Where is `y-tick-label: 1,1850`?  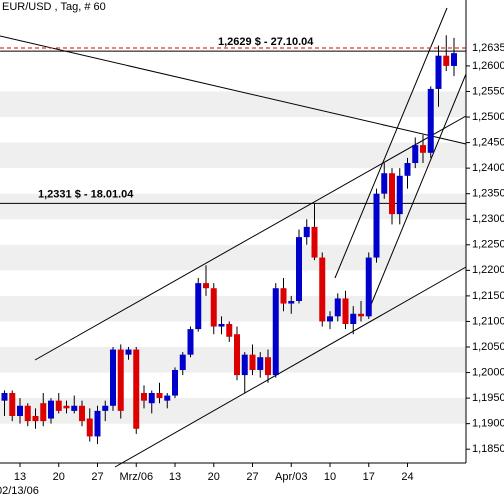
y-tick-label: 1,1850 is located at coordinates (488, 449).